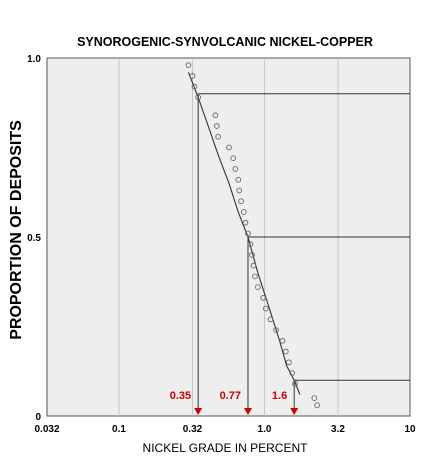 The width and height of the screenshot is (430, 465). What do you see at coordinates (38, 417) in the screenshot?
I see `y-tick-label: 0` at bounding box center [38, 417].